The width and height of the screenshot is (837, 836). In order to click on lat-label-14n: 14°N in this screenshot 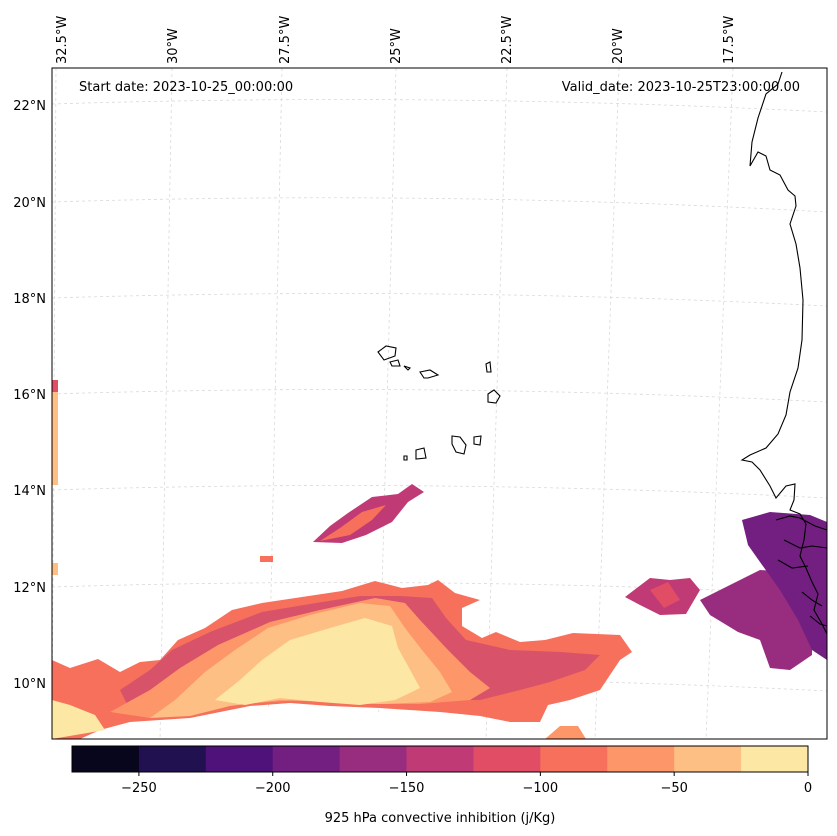, I will do `click(29, 491)`.